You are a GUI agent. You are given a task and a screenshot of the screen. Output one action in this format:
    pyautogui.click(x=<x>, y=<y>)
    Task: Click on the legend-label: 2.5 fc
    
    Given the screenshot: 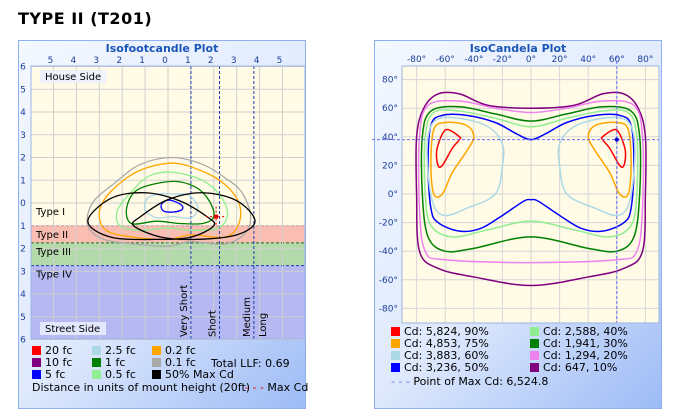 What is the action you would take?
    pyautogui.click(x=120, y=350)
    